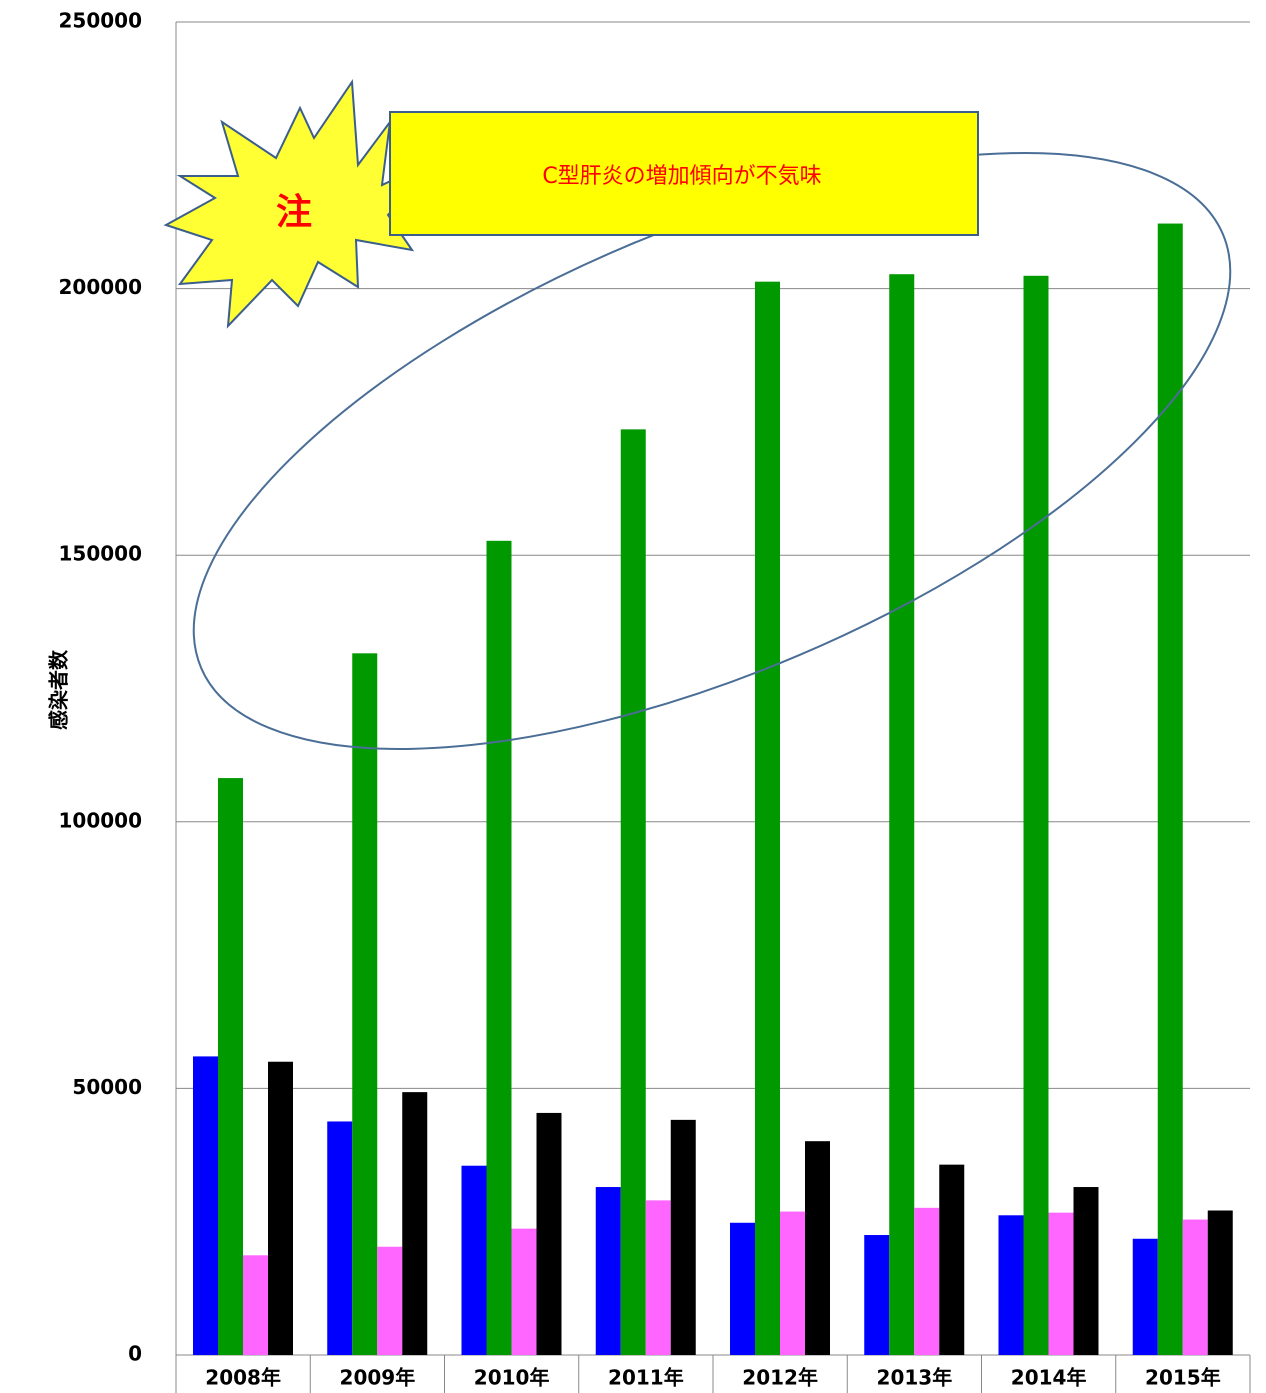 The height and width of the screenshot is (1393, 1266). Describe the element at coordinates (135, 1354) in the screenshot. I see `y-tick-label: 0` at that location.